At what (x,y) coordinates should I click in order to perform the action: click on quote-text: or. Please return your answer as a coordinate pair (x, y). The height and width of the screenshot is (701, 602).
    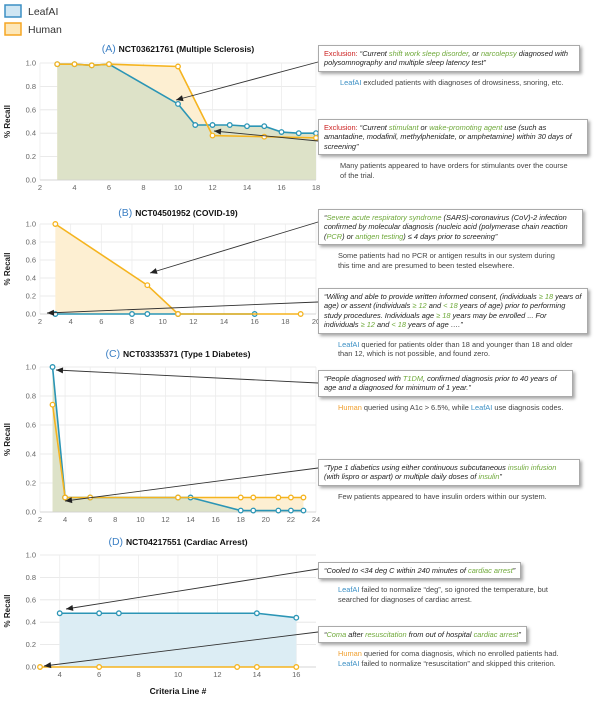
    Looking at the image, I should click on (424, 127).